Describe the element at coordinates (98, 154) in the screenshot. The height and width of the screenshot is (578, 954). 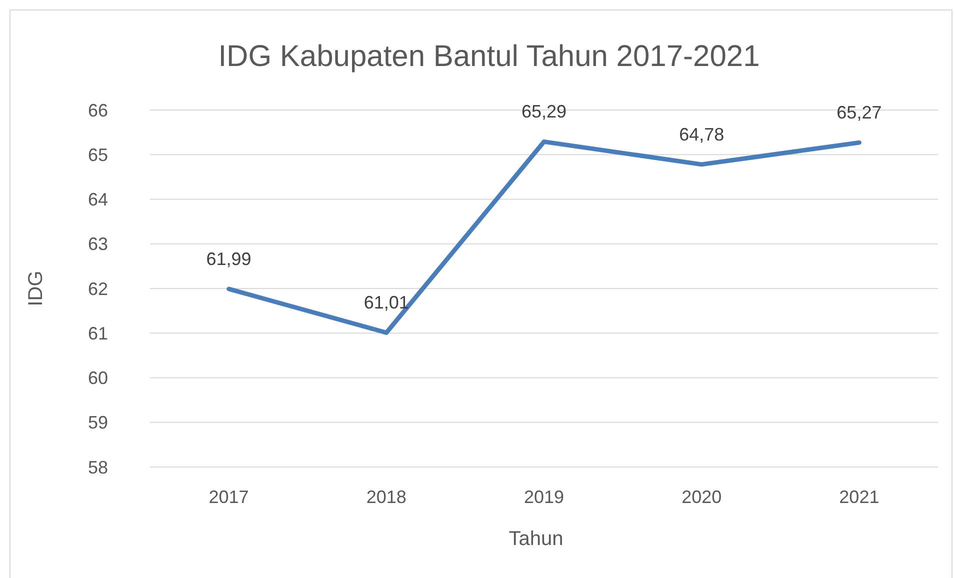
I see `y-tick-label: 65` at that location.